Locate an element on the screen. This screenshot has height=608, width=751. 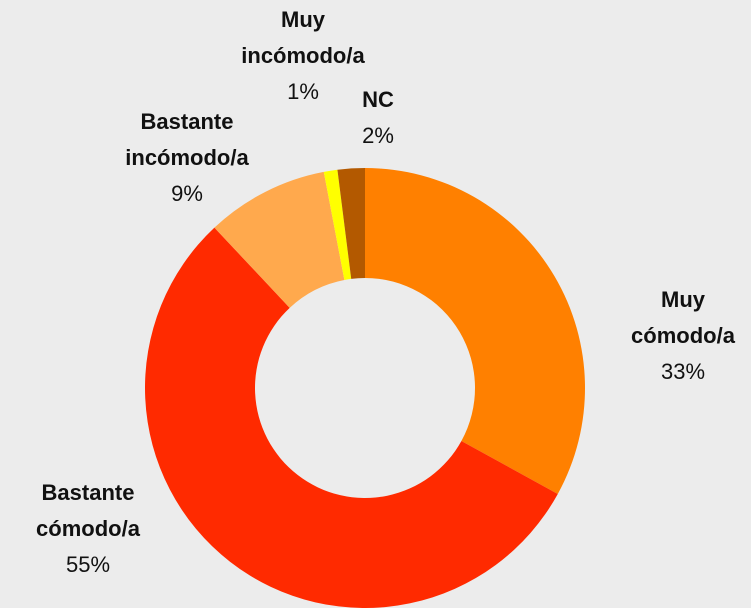
value-label: 55% is located at coordinates (88, 564).